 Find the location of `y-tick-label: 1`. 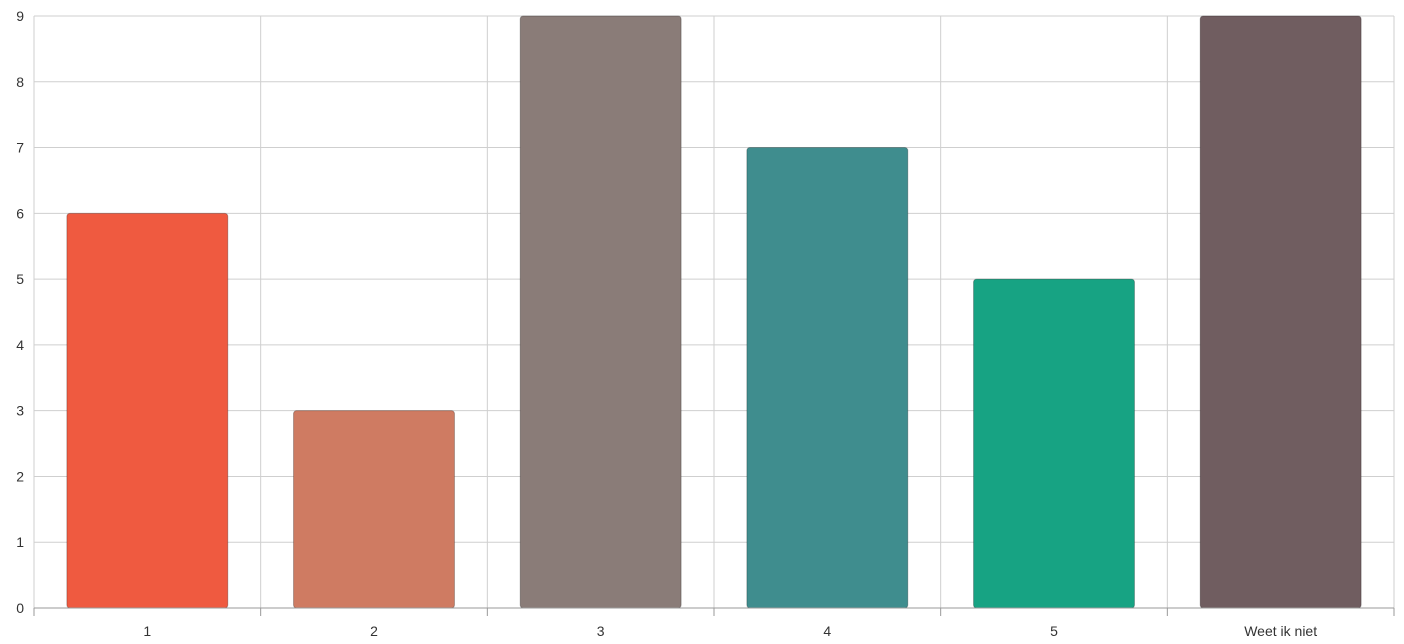

y-tick-label: 1 is located at coordinates (20, 542).